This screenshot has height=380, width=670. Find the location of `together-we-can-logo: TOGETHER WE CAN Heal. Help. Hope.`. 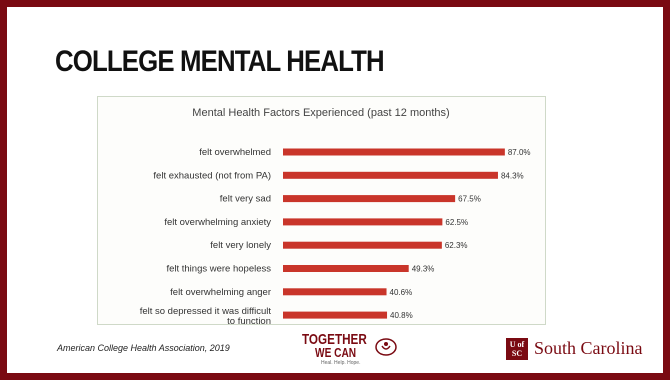

together-we-can-logo: TOGETHER WE CAN Heal. Help. Hope. is located at coordinates (352, 349).